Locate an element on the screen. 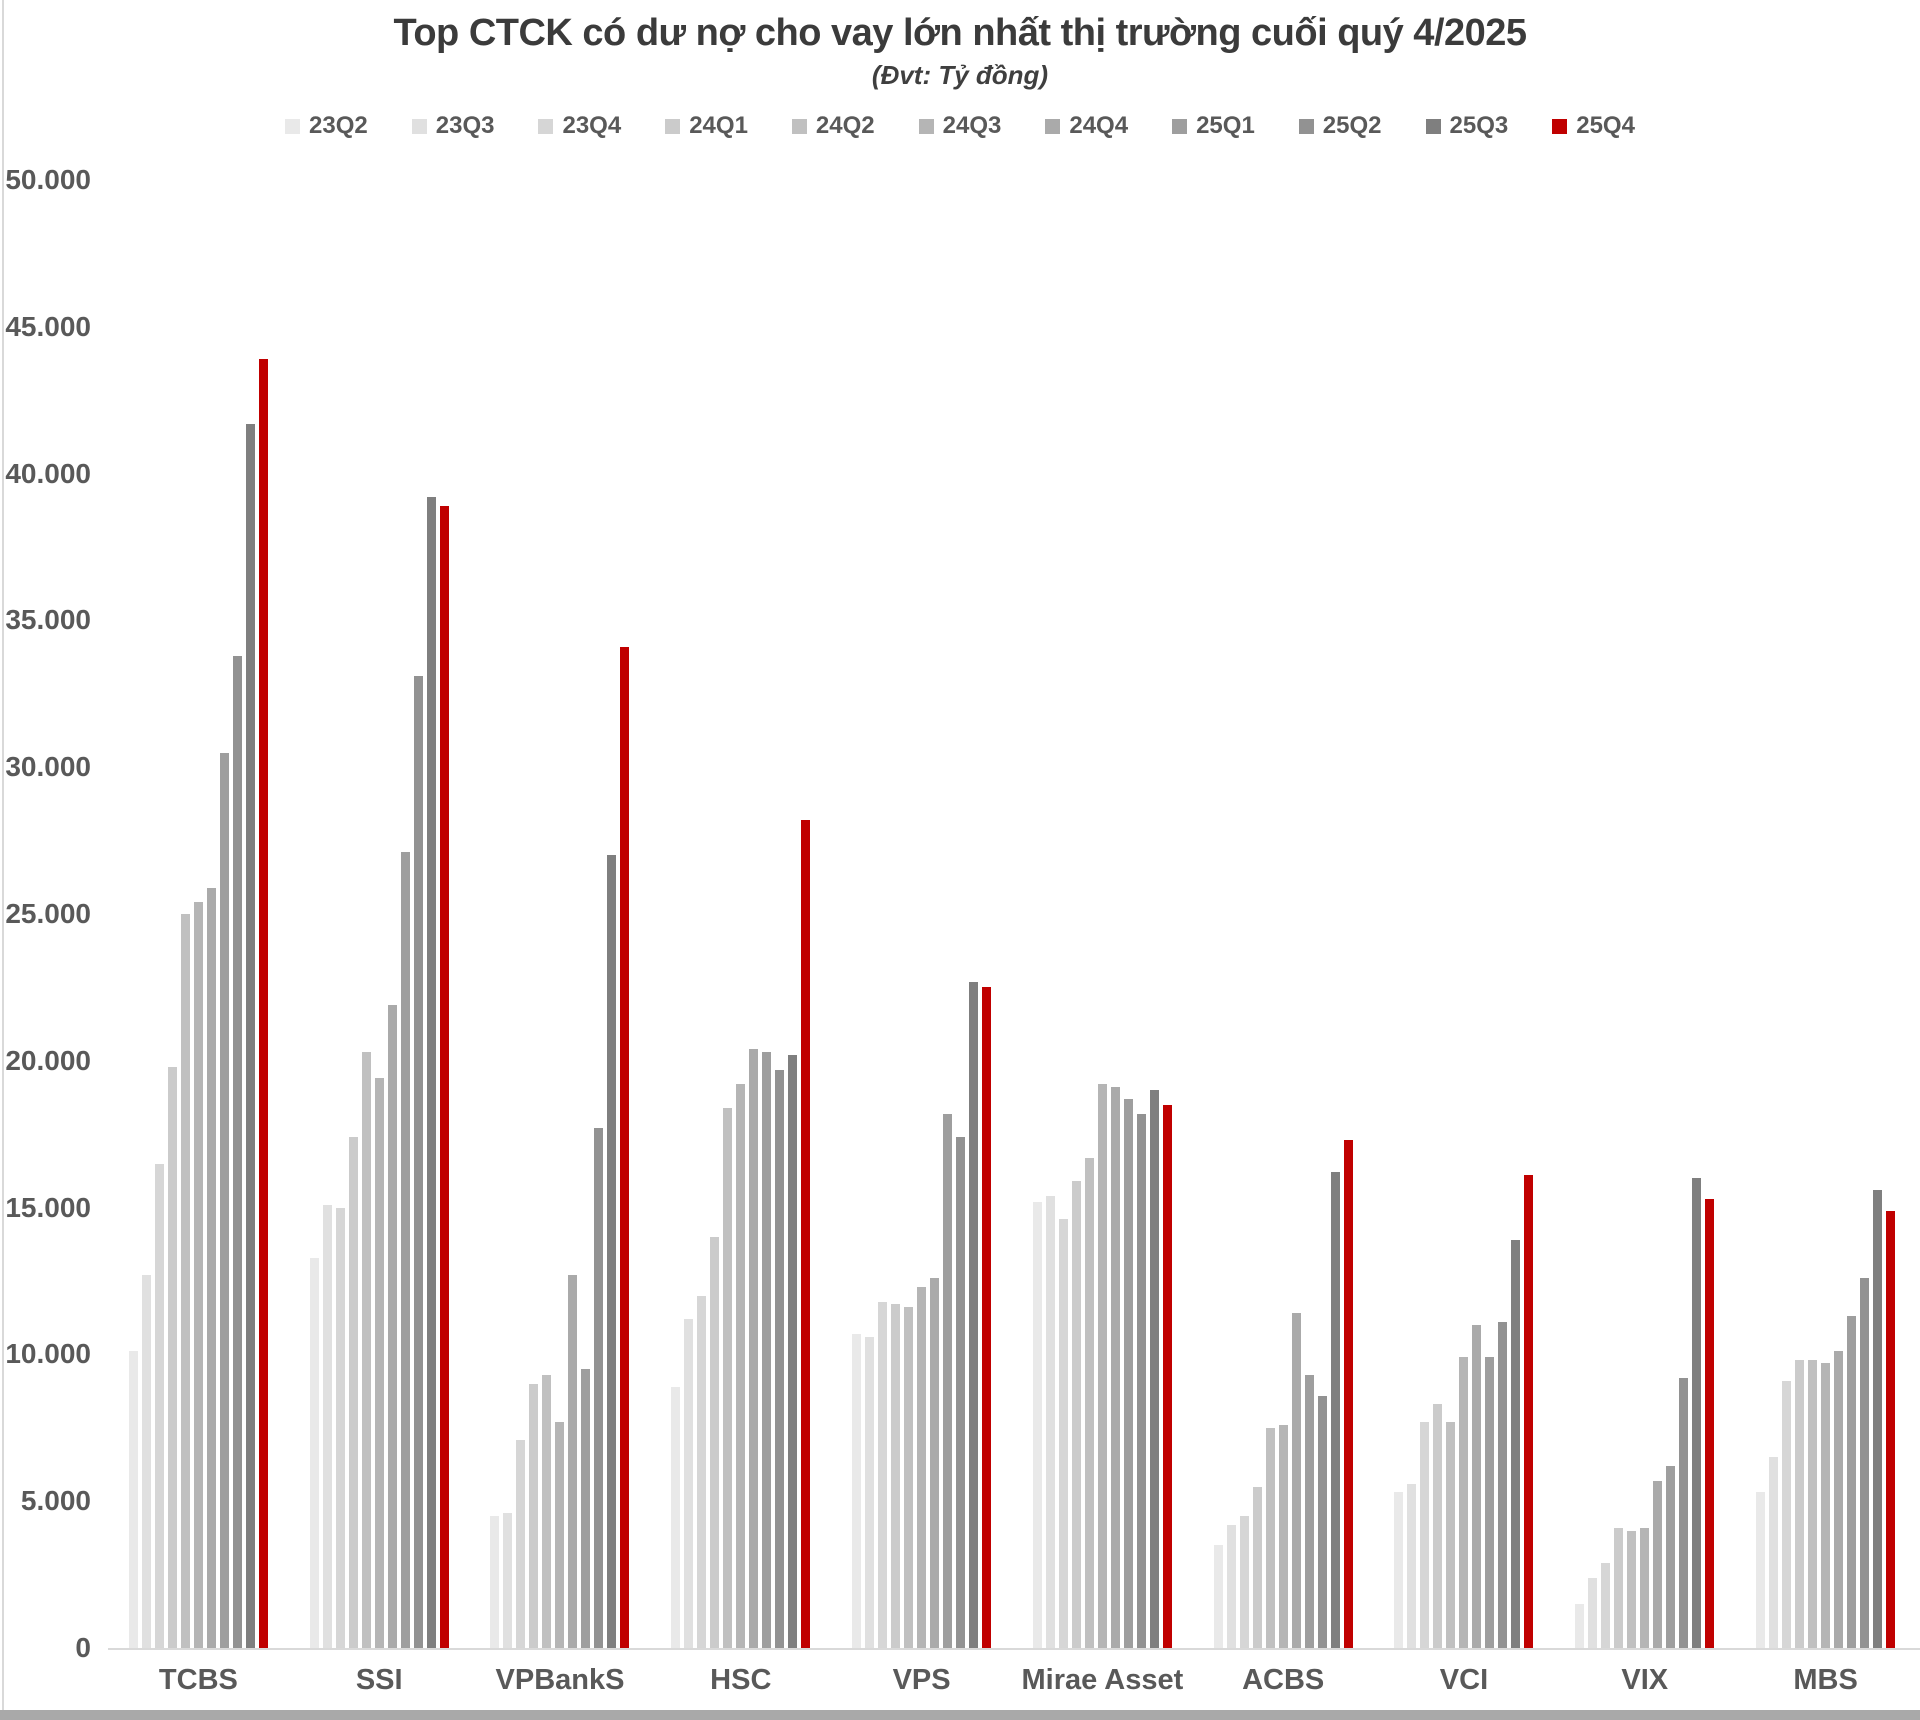  bar-tcbs-24q1 is located at coordinates (172, 1357).